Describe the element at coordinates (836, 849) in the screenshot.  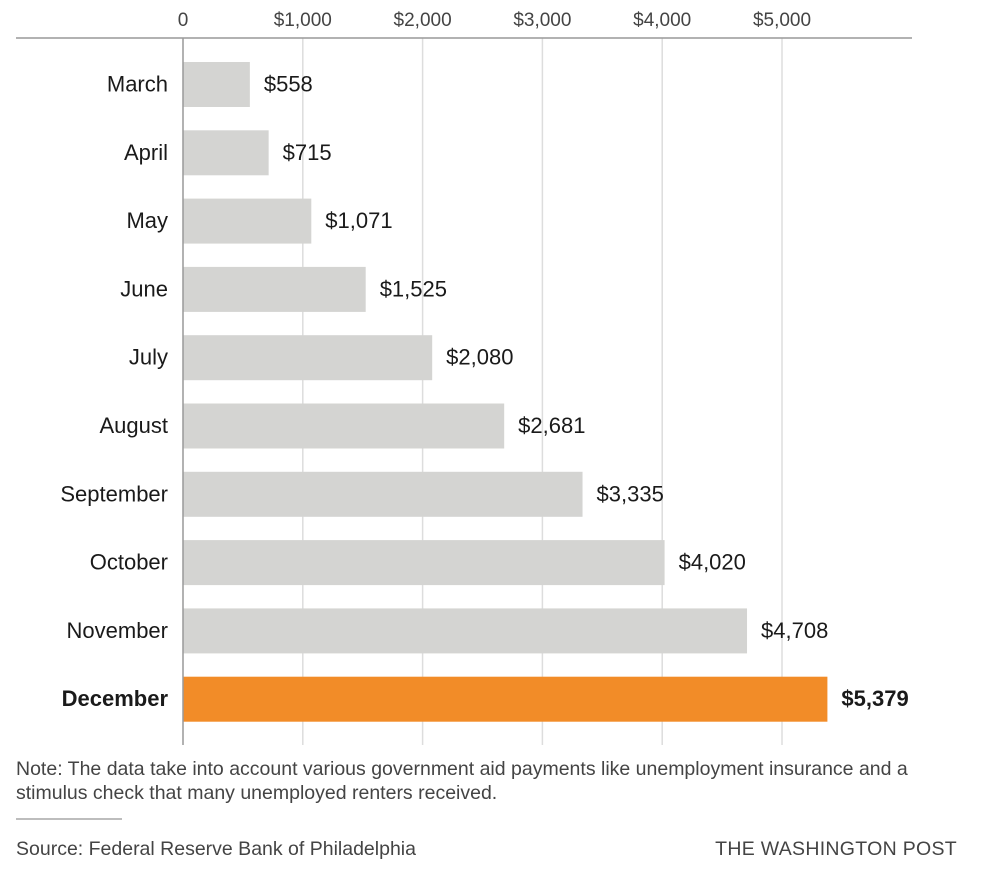
I see `publisher-credit: THE WASHINGTON POST` at that location.